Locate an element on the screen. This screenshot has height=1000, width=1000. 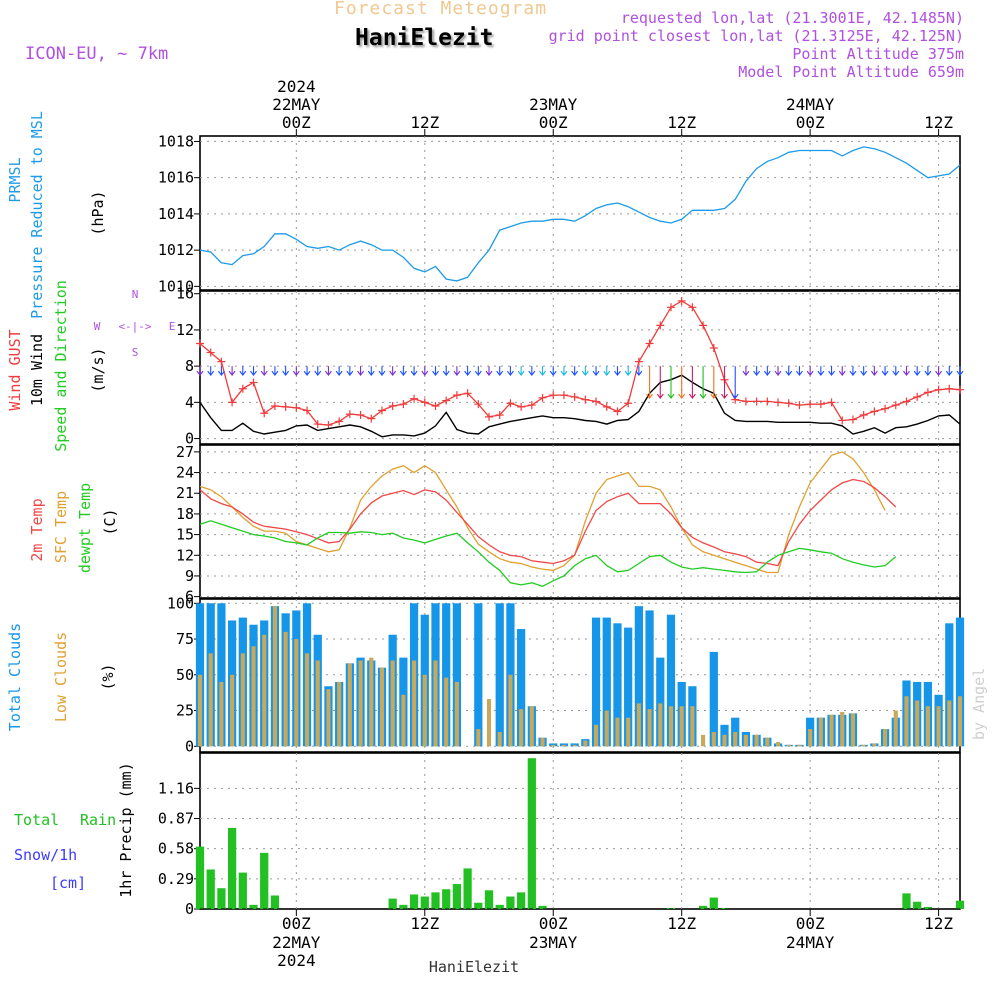
ytick-label-pressure: 1016 is located at coordinates (176, 178).